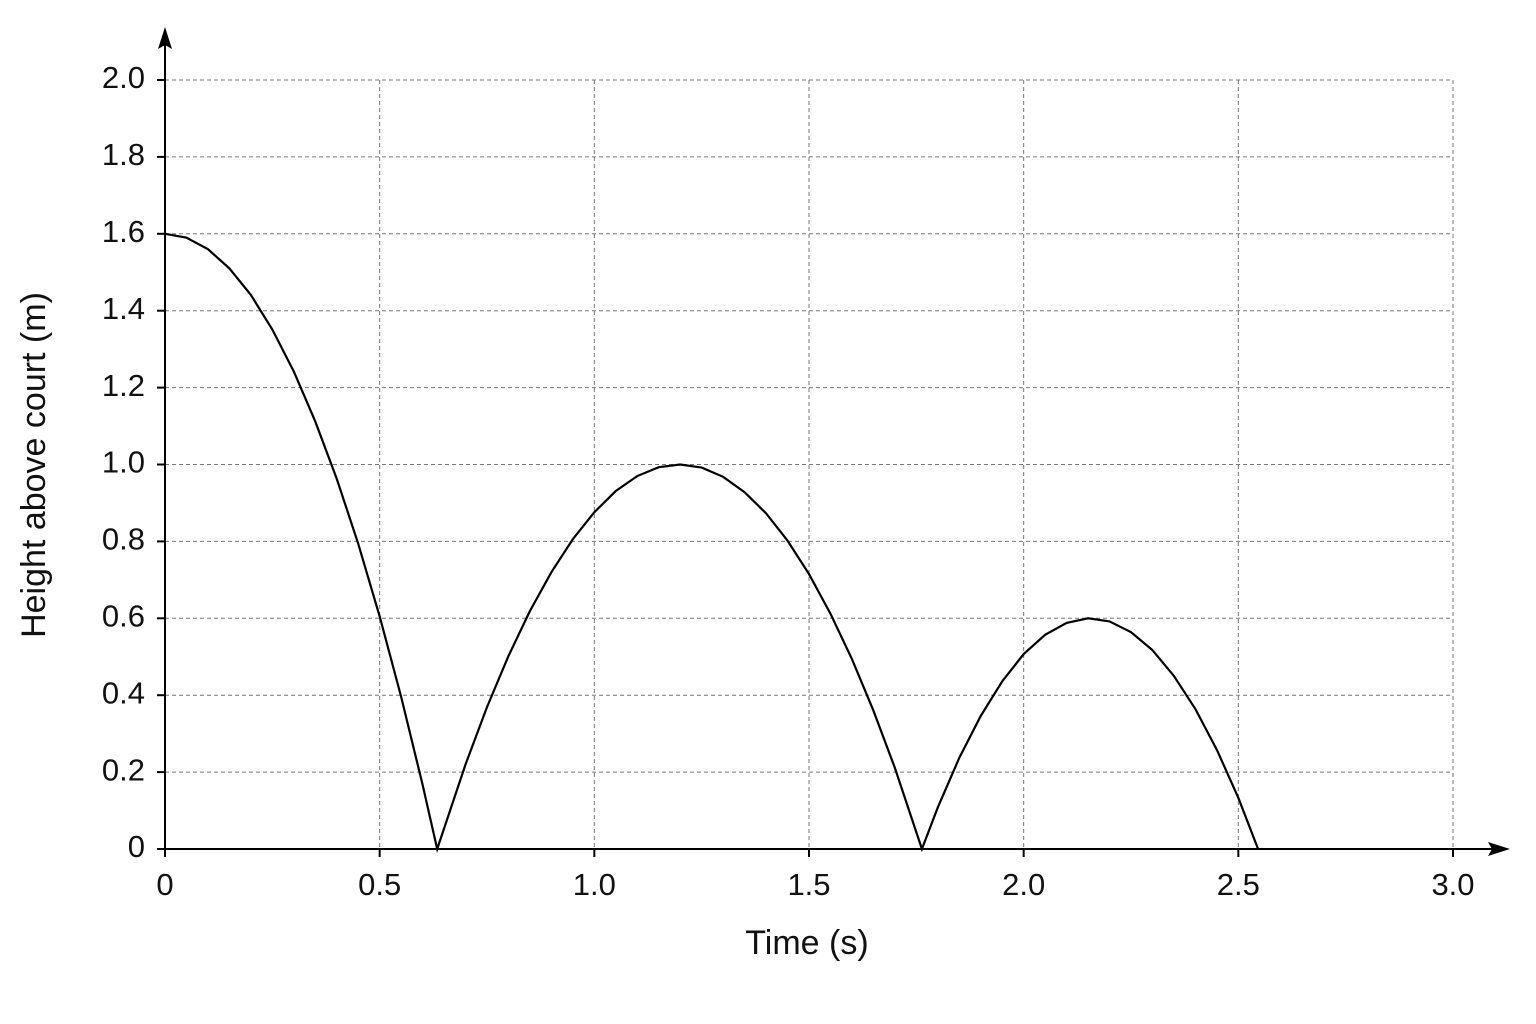 Image resolution: width=1536 pixels, height=1024 pixels. I want to click on y-tick-label: 1.0, so click(123, 462).